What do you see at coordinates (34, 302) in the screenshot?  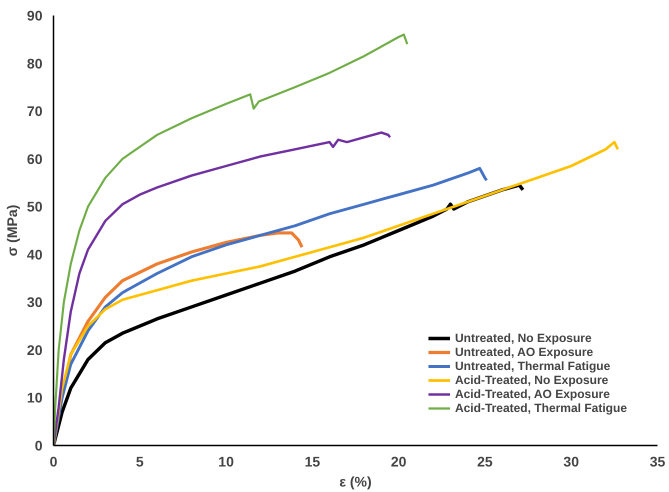 I see `y-tick-label: 30` at bounding box center [34, 302].